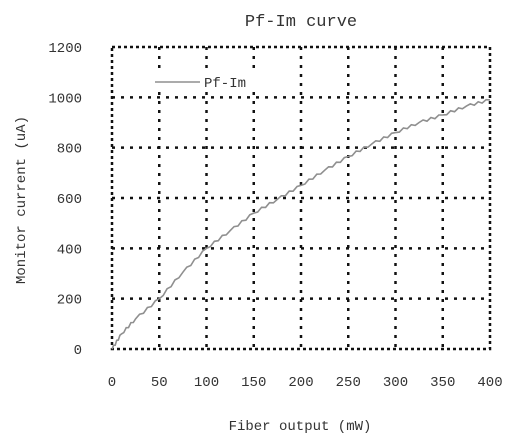 The height and width of the screenshot is (439, 507). I want to click on x-tick-label: 300, so click(395, 383).